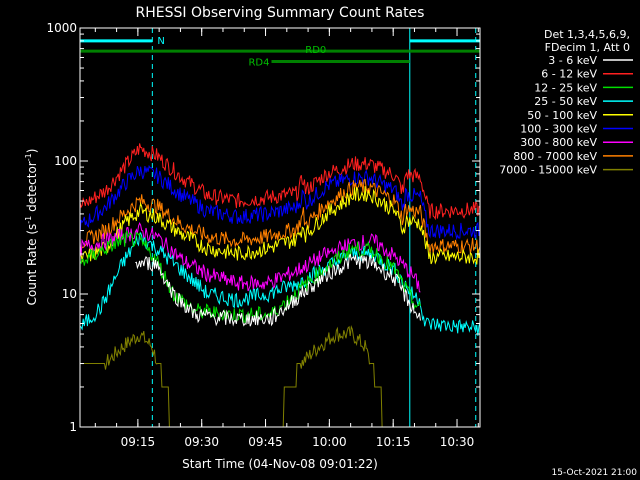 Image resolution: width=640 pixels, height=480 pixels. I want to click on x-tick-label-3: 10:00, so click(329, 442).